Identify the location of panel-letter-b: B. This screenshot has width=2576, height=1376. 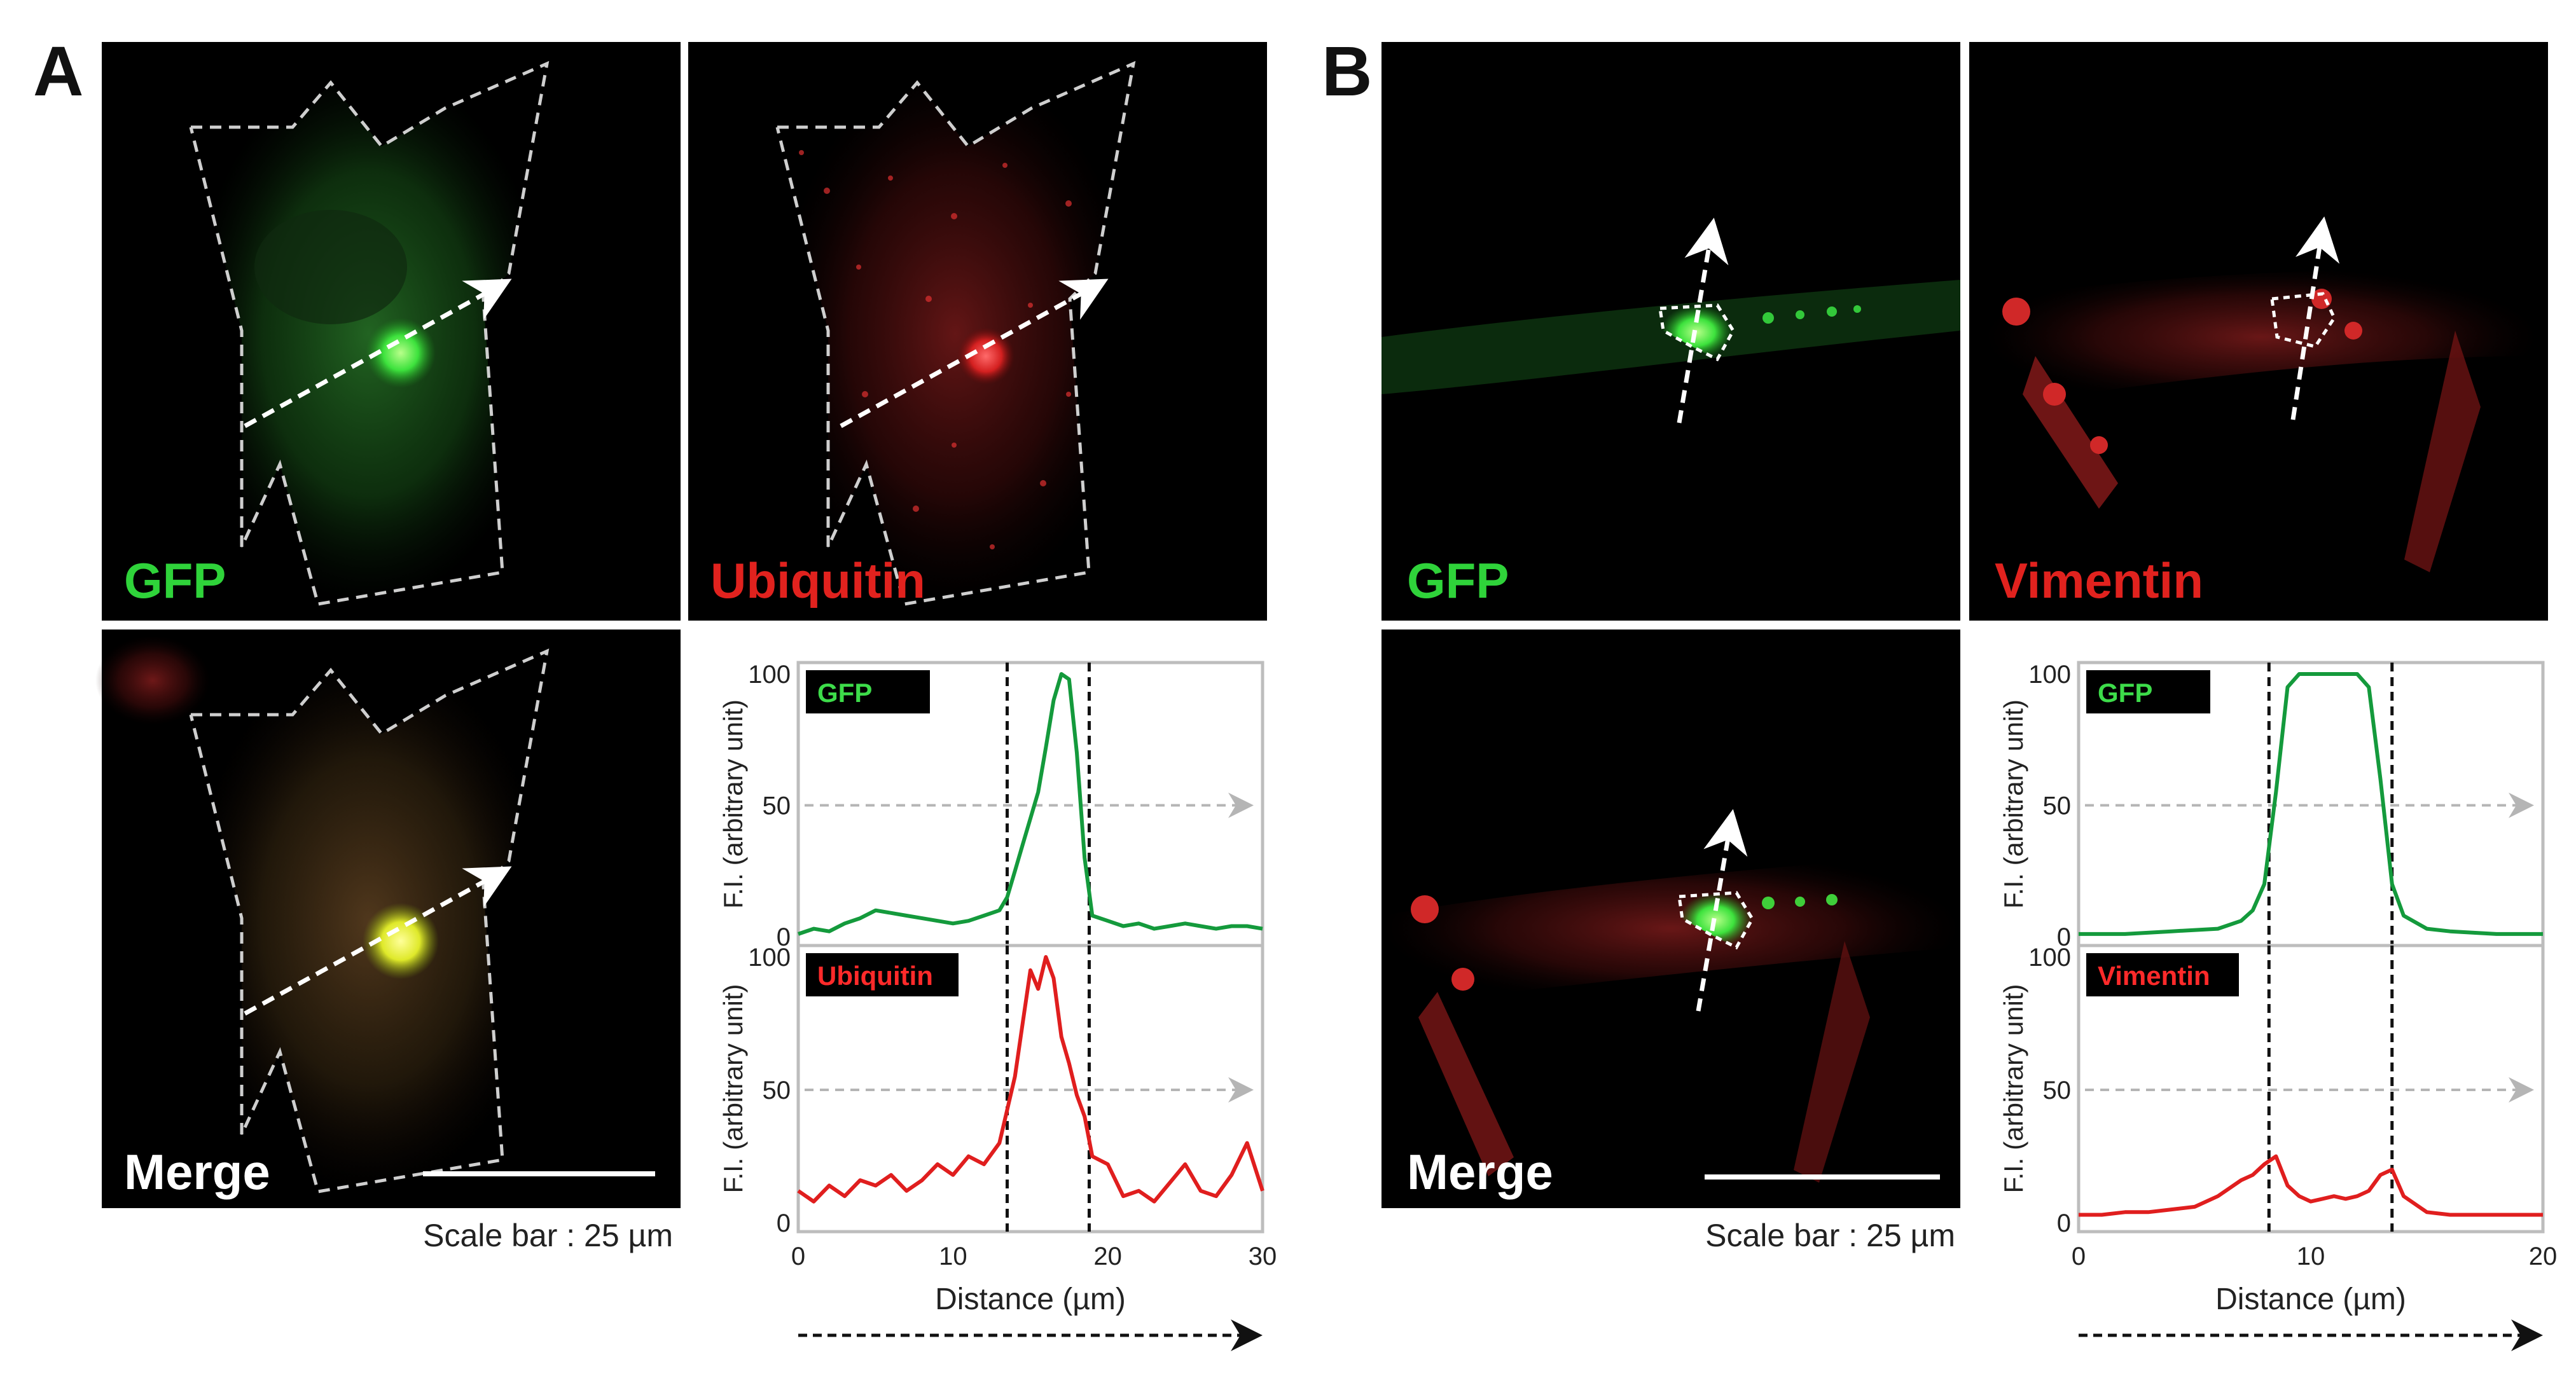
(1347, 71).